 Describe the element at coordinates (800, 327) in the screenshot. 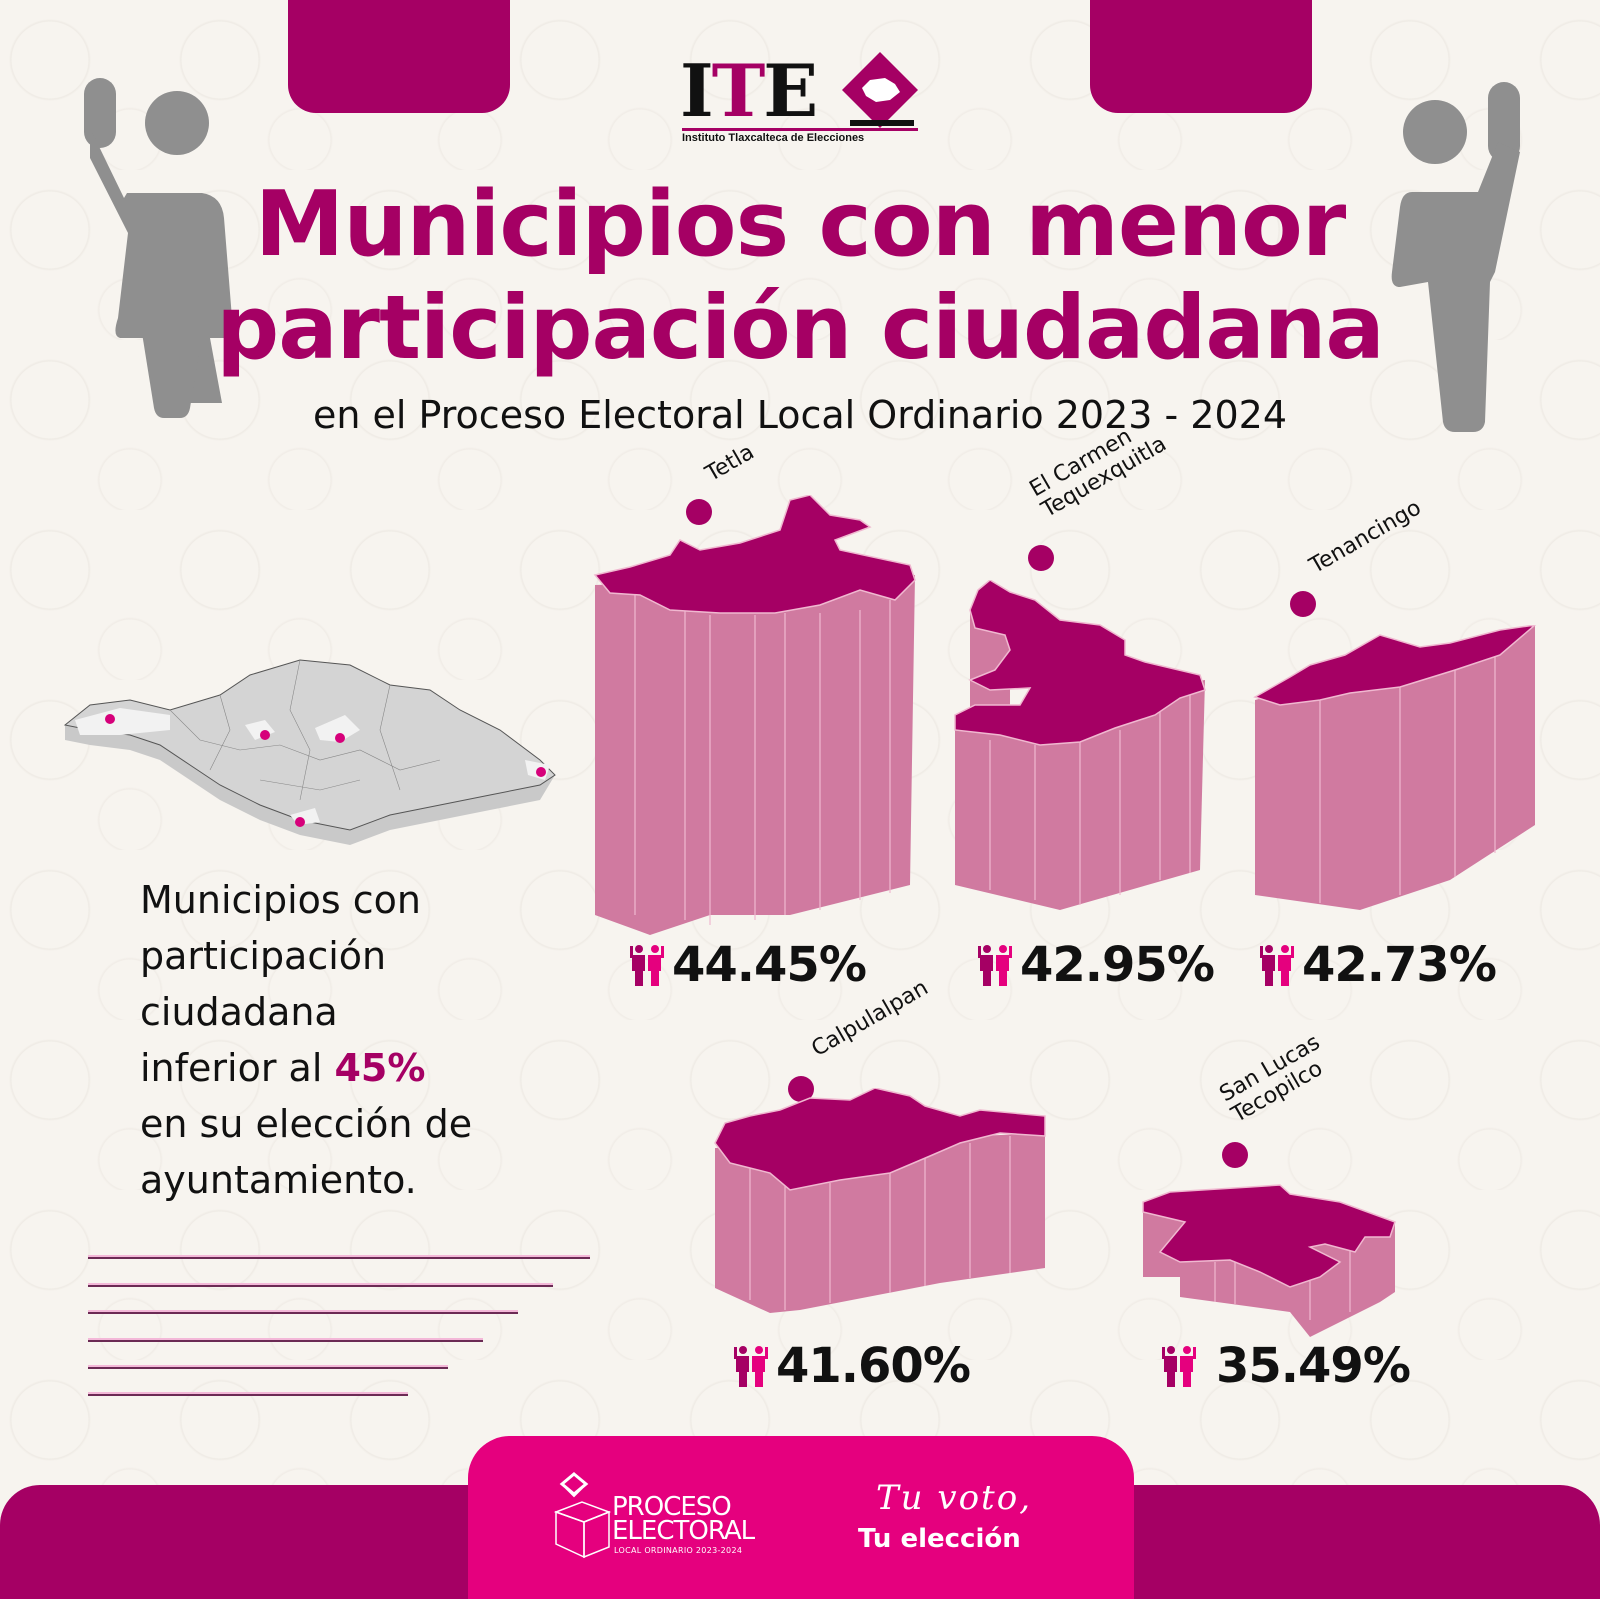

I see `page-title-line2: participación ciudadana` at that location.